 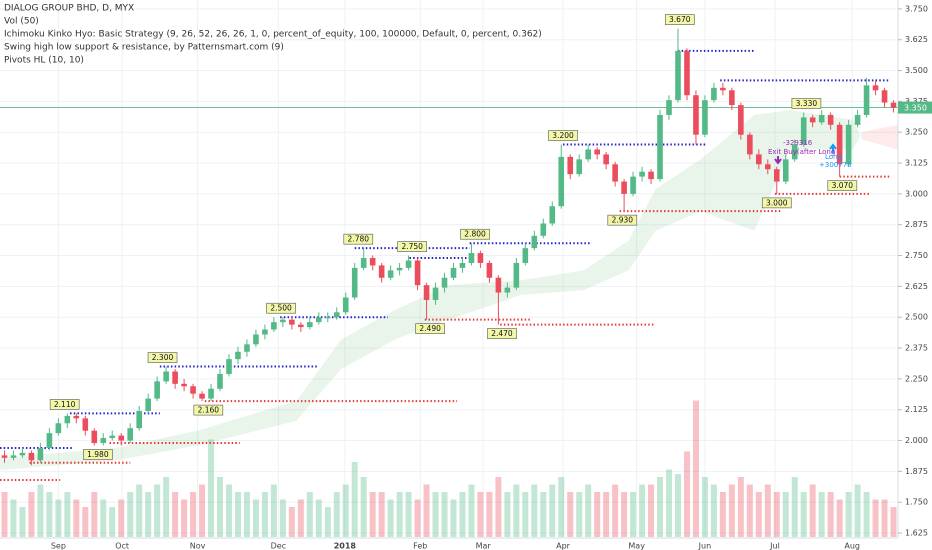 What do you see at coordinates (916, 409) in the screenshot?
I see `y-tick-label: 2.125` at bounding box center [916, 409].